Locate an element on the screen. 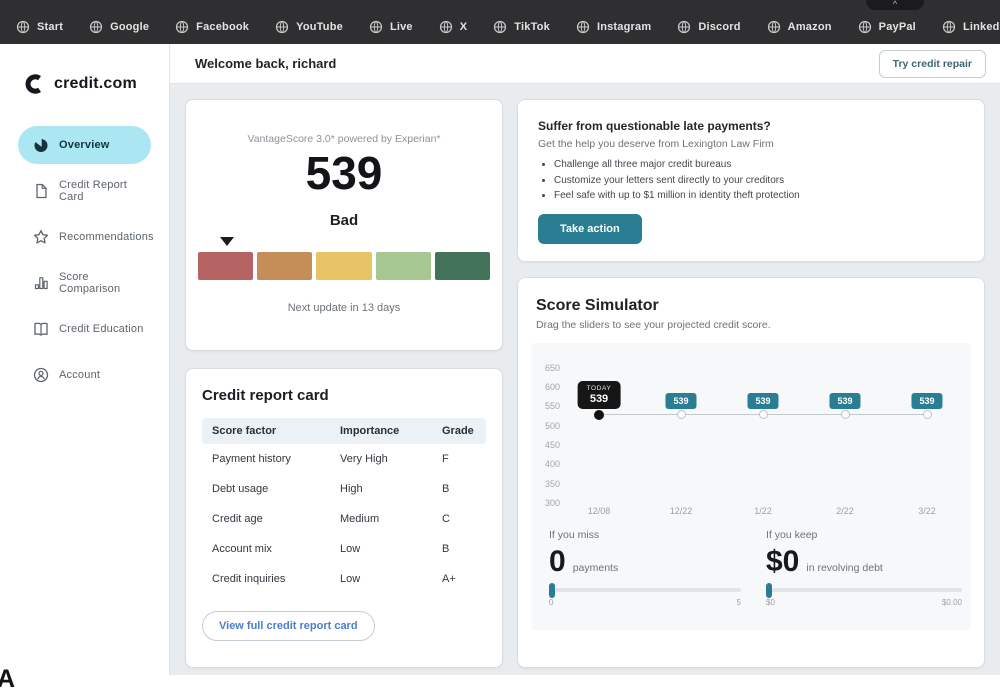 This screenshot has width=1000, height=697. bookmark-google: Google is located at coordinates (119, 27).